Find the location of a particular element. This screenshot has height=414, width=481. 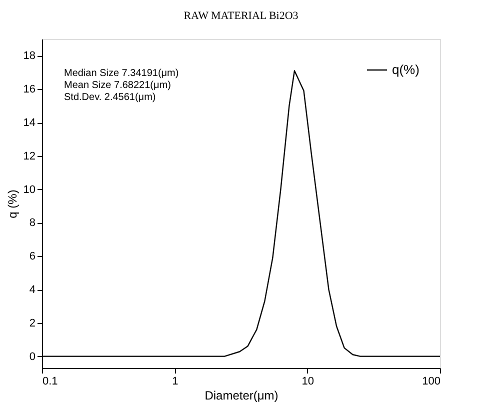

annotation: Mean Size 7.68221(μm) is located at coordinates (117, 85).